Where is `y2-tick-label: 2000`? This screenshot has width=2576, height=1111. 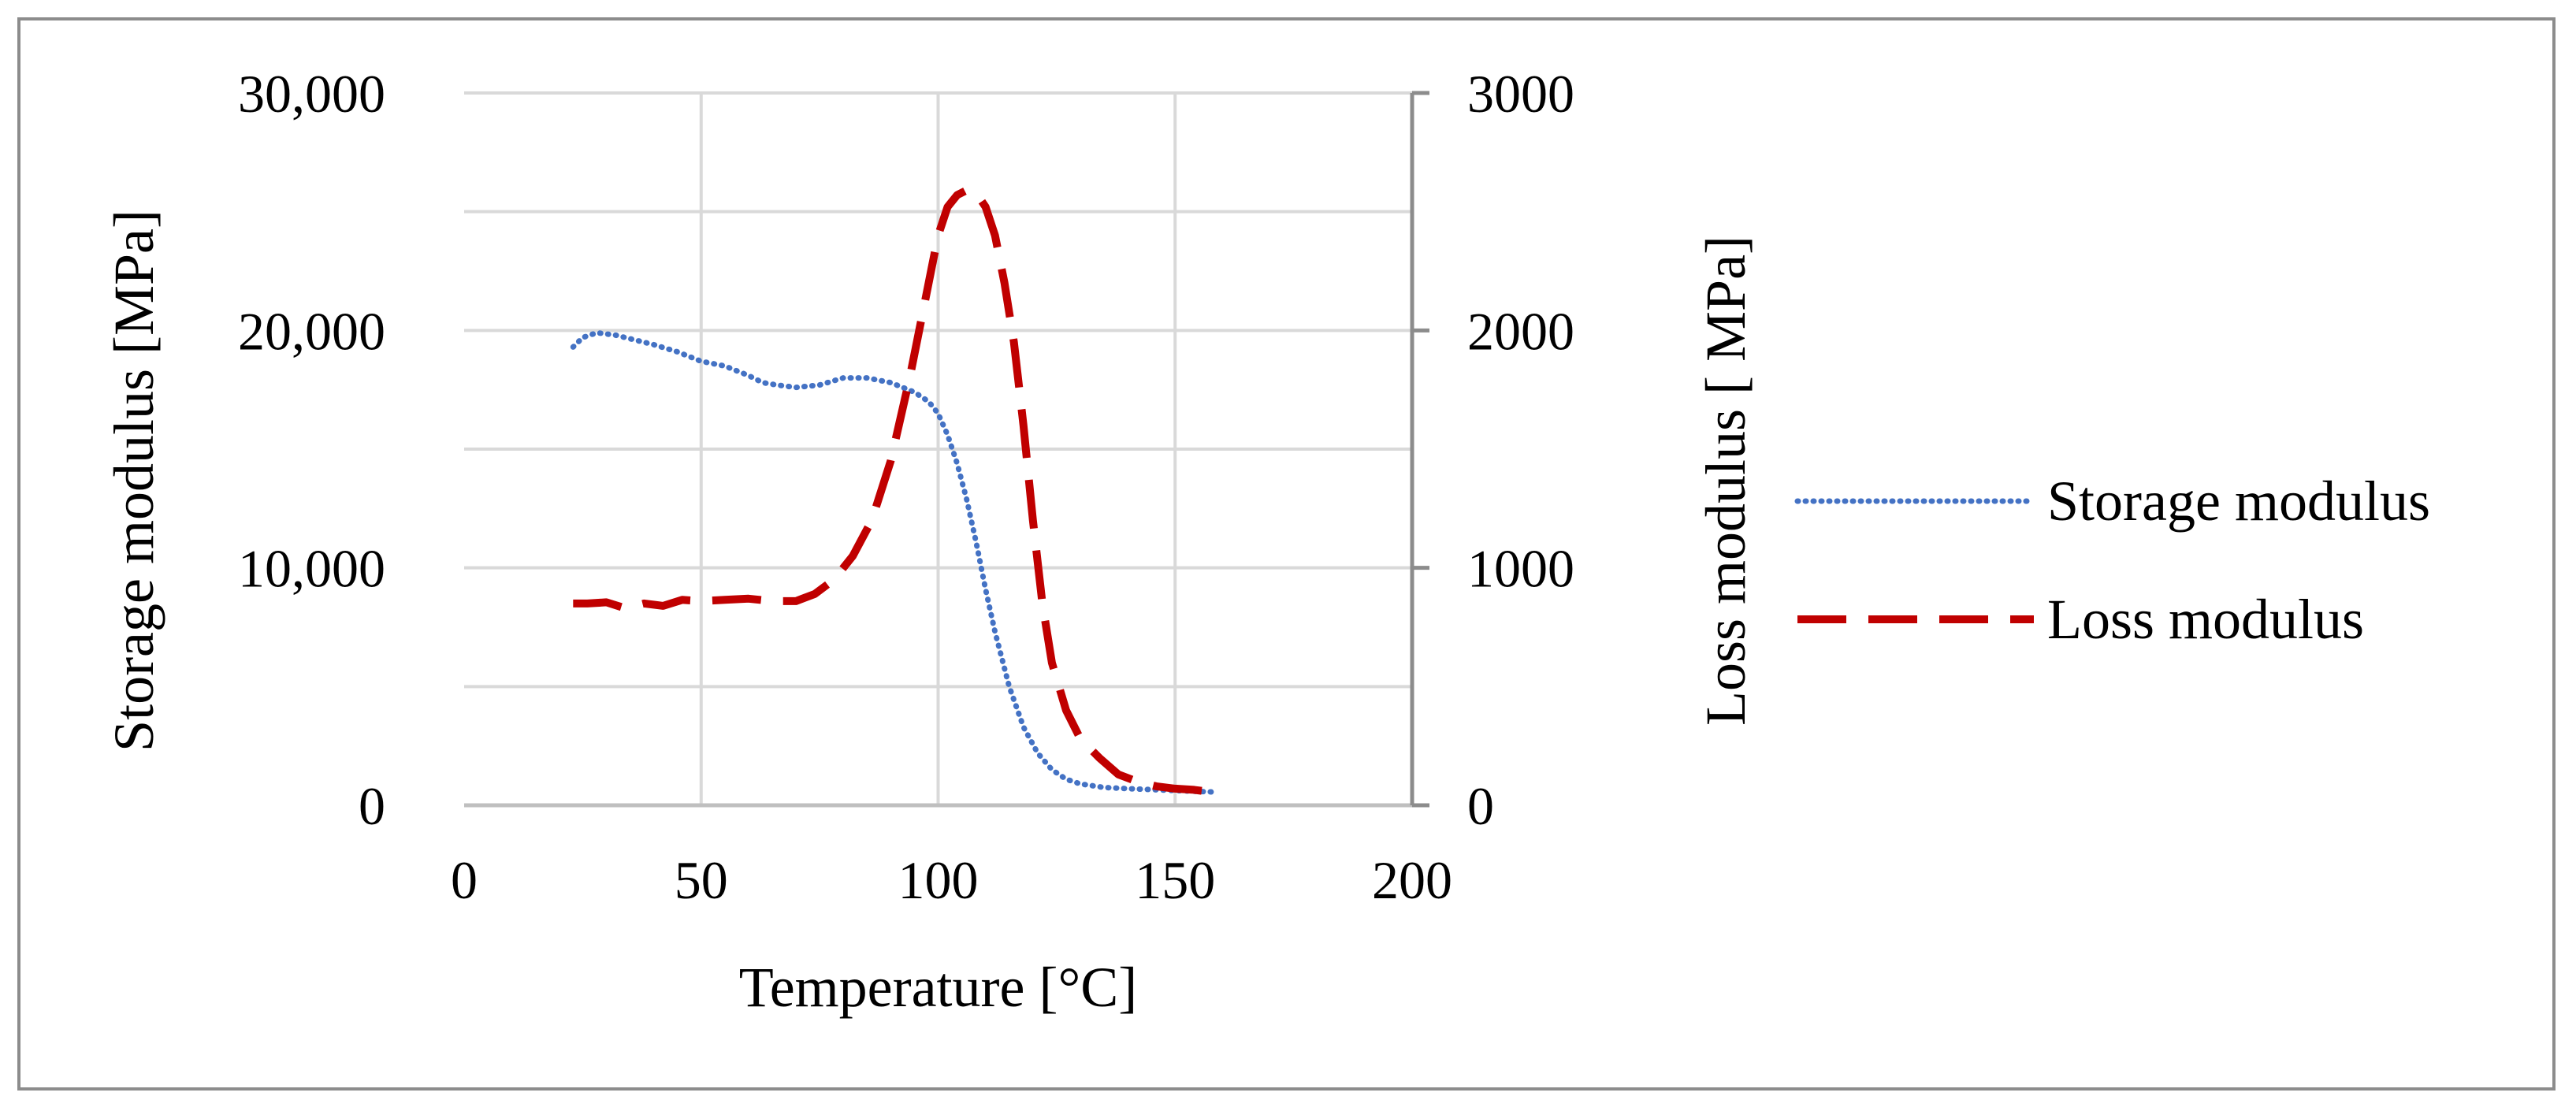 y2-tick-label: 2000 is located at coordinates (1520, 331).